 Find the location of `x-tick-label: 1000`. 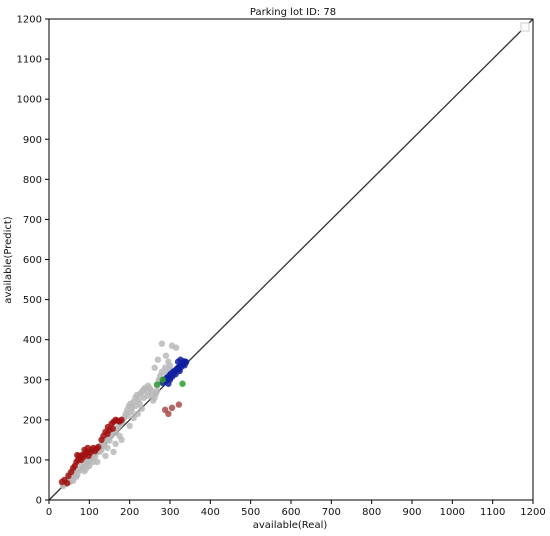

x-tick-label: 1000 is located at coordinates (452, 512).